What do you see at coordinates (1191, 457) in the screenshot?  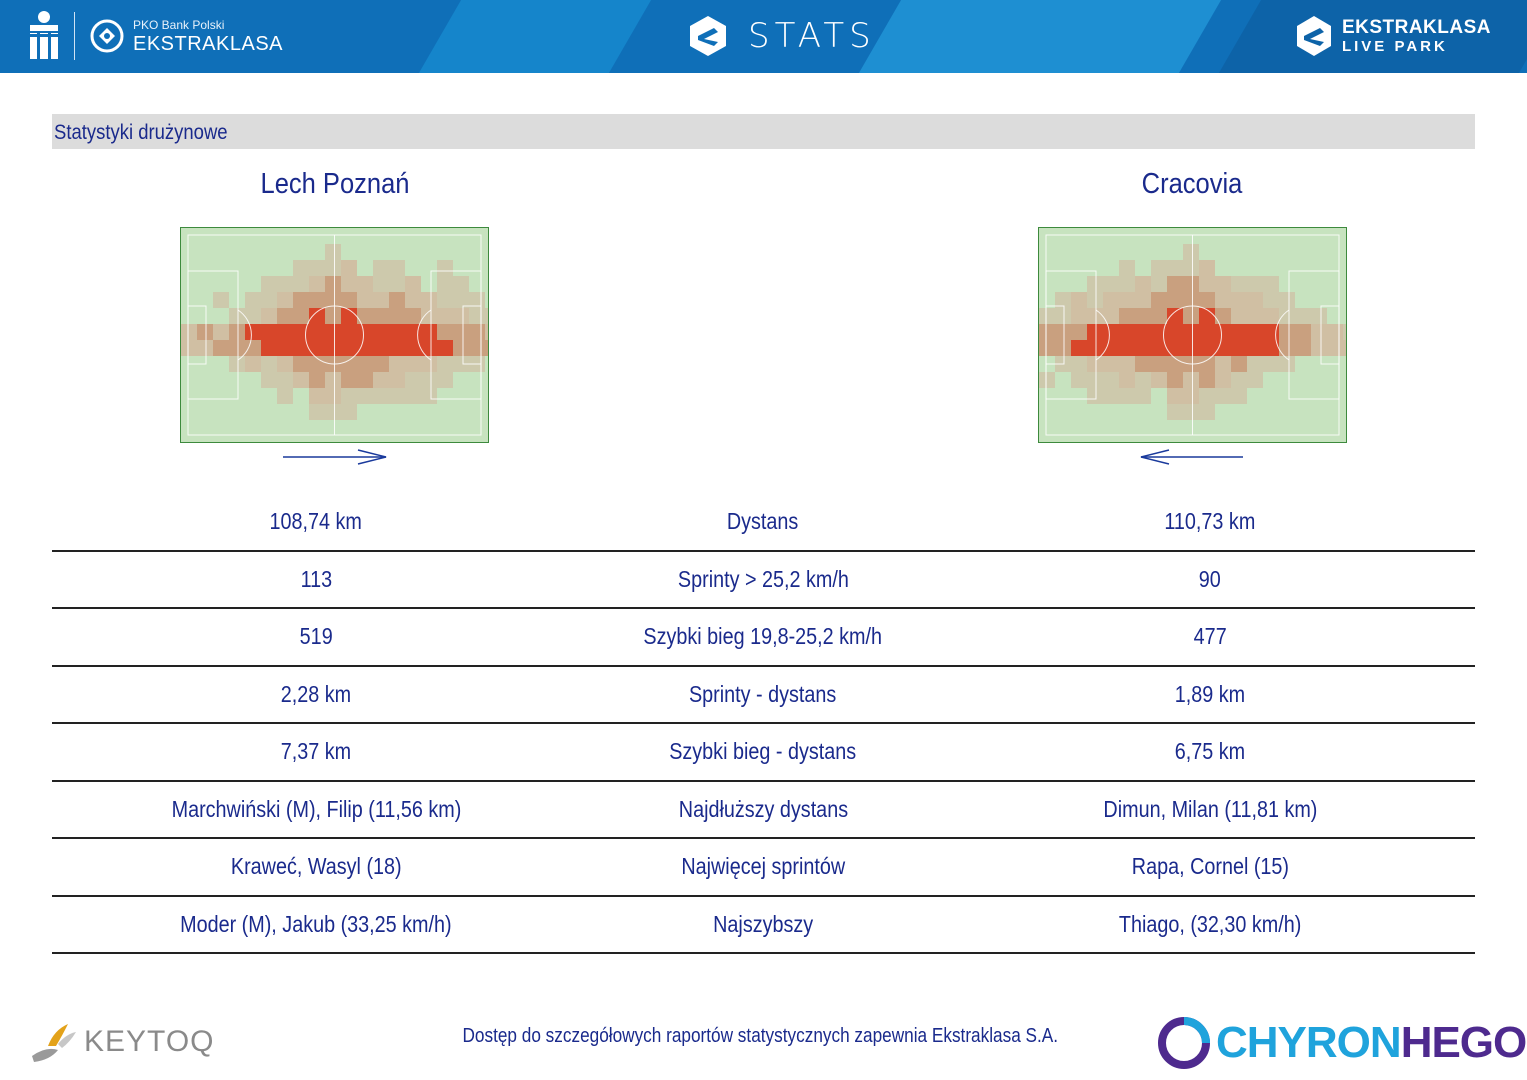 I see `attack-direction-left-arrow-icon` at bounding box center [1191, 457].